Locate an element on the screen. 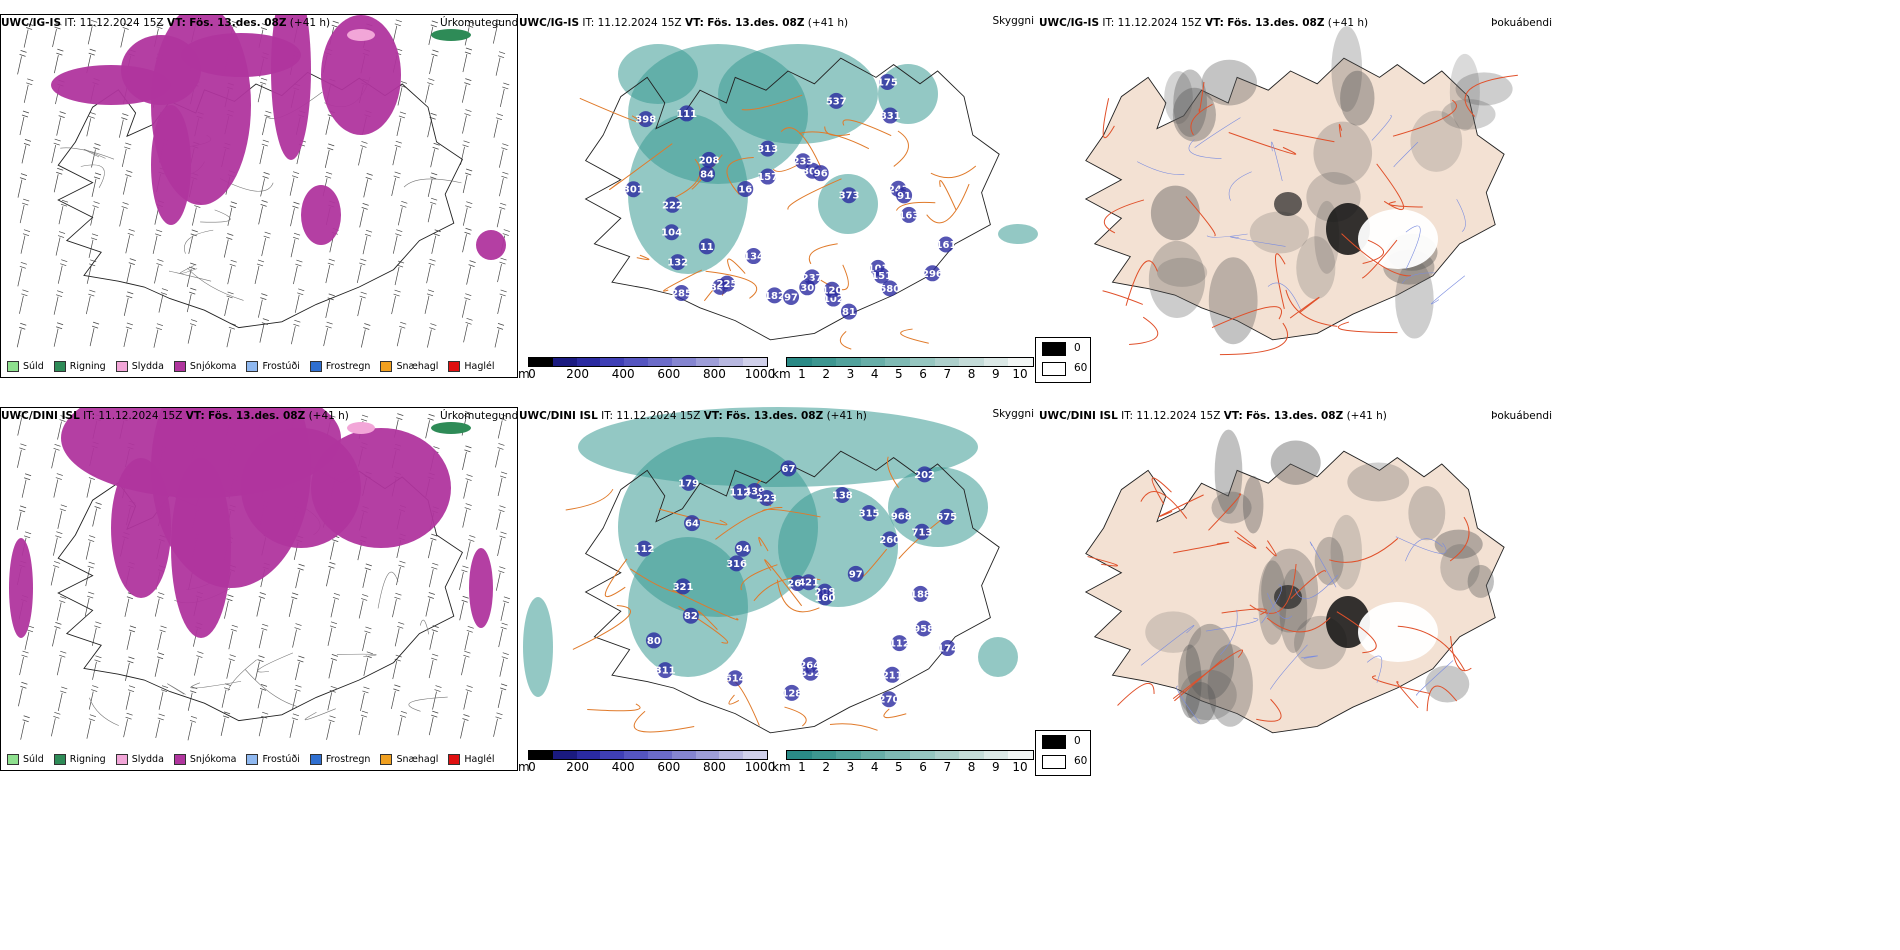 The height and width of the screenshot is (950, 1900). visibility-panel-name: Skyggni is located at coordinates (1013, 414).